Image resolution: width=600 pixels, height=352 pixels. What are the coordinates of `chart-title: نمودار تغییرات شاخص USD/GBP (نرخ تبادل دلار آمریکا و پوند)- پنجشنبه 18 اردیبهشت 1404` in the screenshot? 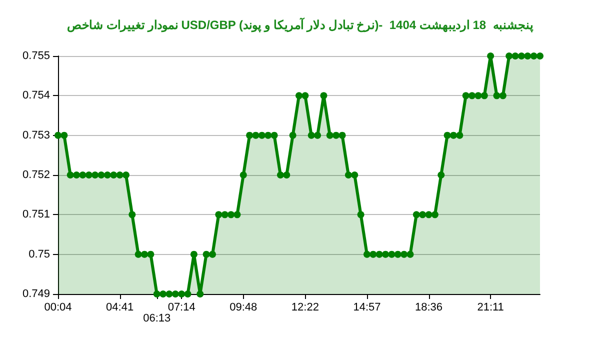 It's located at (300, 24).